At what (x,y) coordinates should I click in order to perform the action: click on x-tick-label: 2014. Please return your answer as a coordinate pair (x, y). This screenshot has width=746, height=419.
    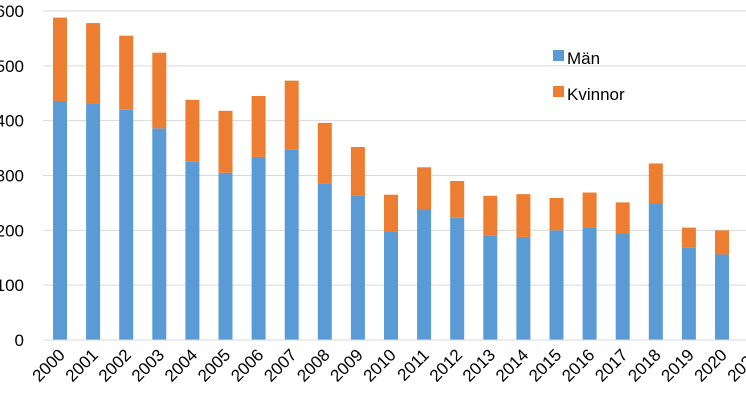
    Looking at the image, I should click on (512, 365).